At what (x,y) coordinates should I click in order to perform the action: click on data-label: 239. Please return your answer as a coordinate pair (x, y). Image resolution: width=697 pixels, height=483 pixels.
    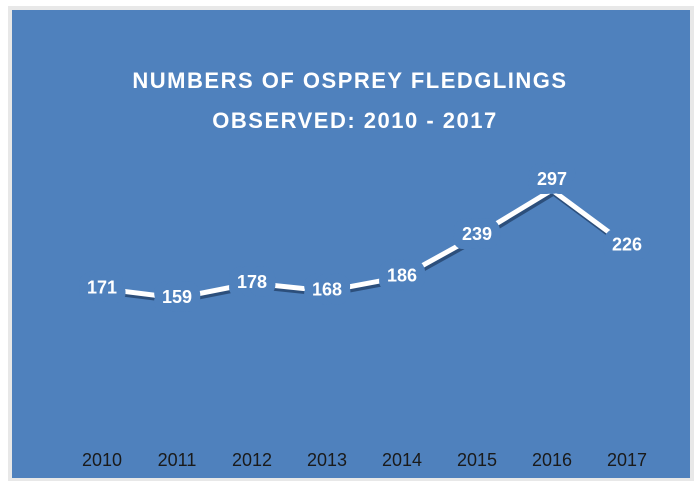
    Looking at the image, I should click on (477, 234).